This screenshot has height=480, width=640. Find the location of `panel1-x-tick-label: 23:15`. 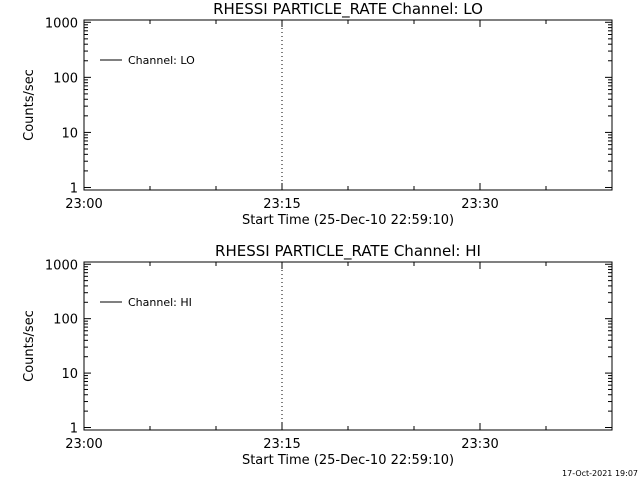

panel1-x-tick-label: 23:15 is located at coordinates (281, 204).